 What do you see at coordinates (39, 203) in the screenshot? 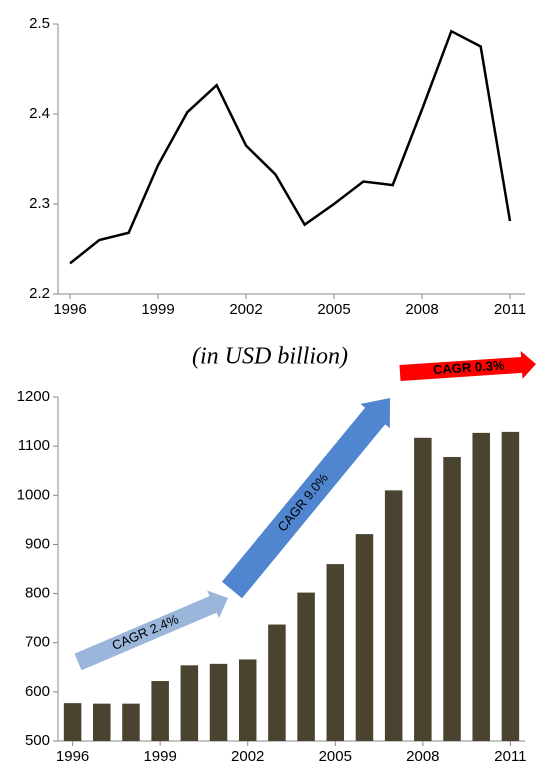
I see `y-tick-label: 2.3` at bounding box center [39, 203].